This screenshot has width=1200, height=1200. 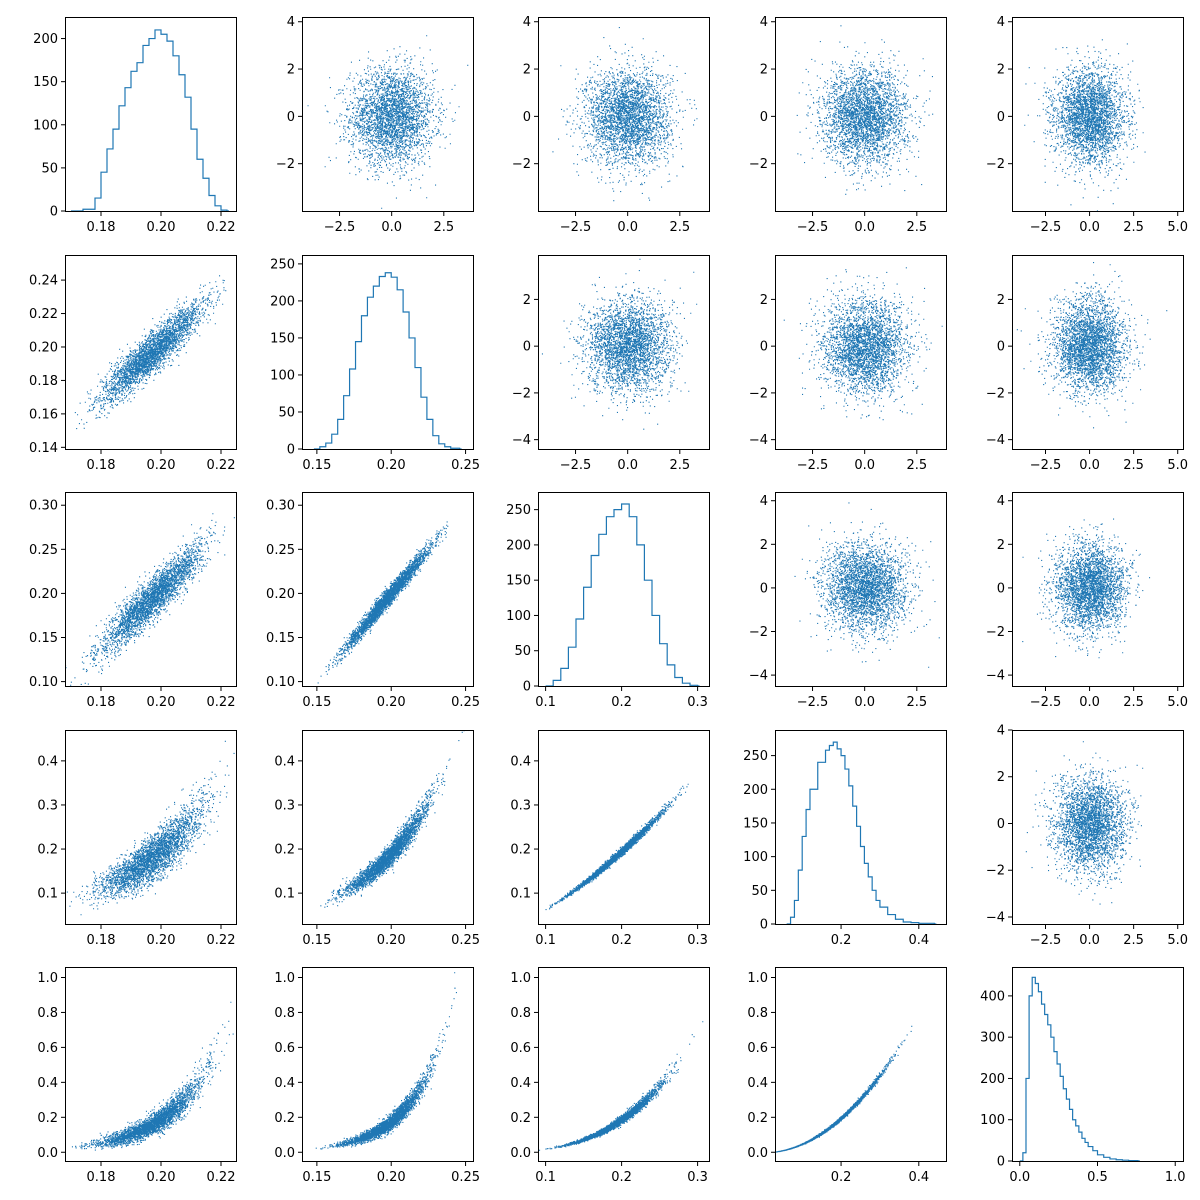 What do you see at coordinates (918, 1177) in the screenshot?
I see `x-tick-label: 0.4` at bounding box center [918, 1177].